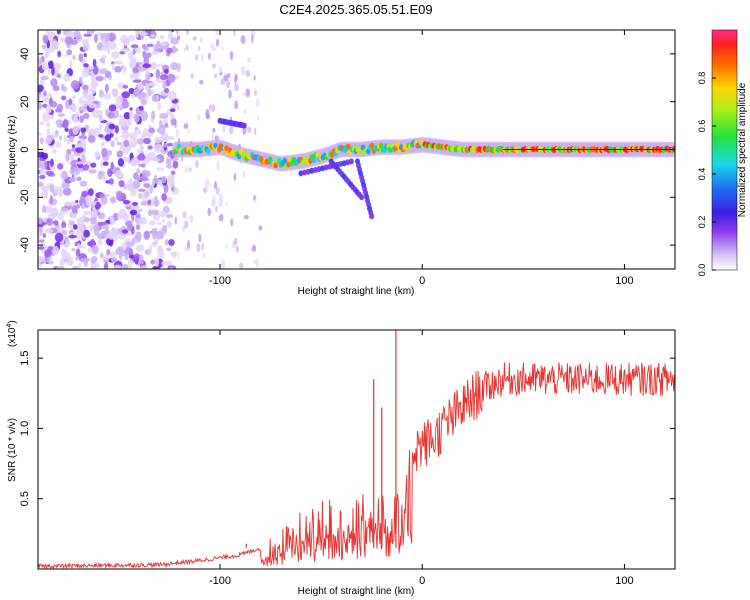 The height and width of the screenshot is (600, 750). I want to click on snr-y-tick-label: 1.5, so click(25, 357).